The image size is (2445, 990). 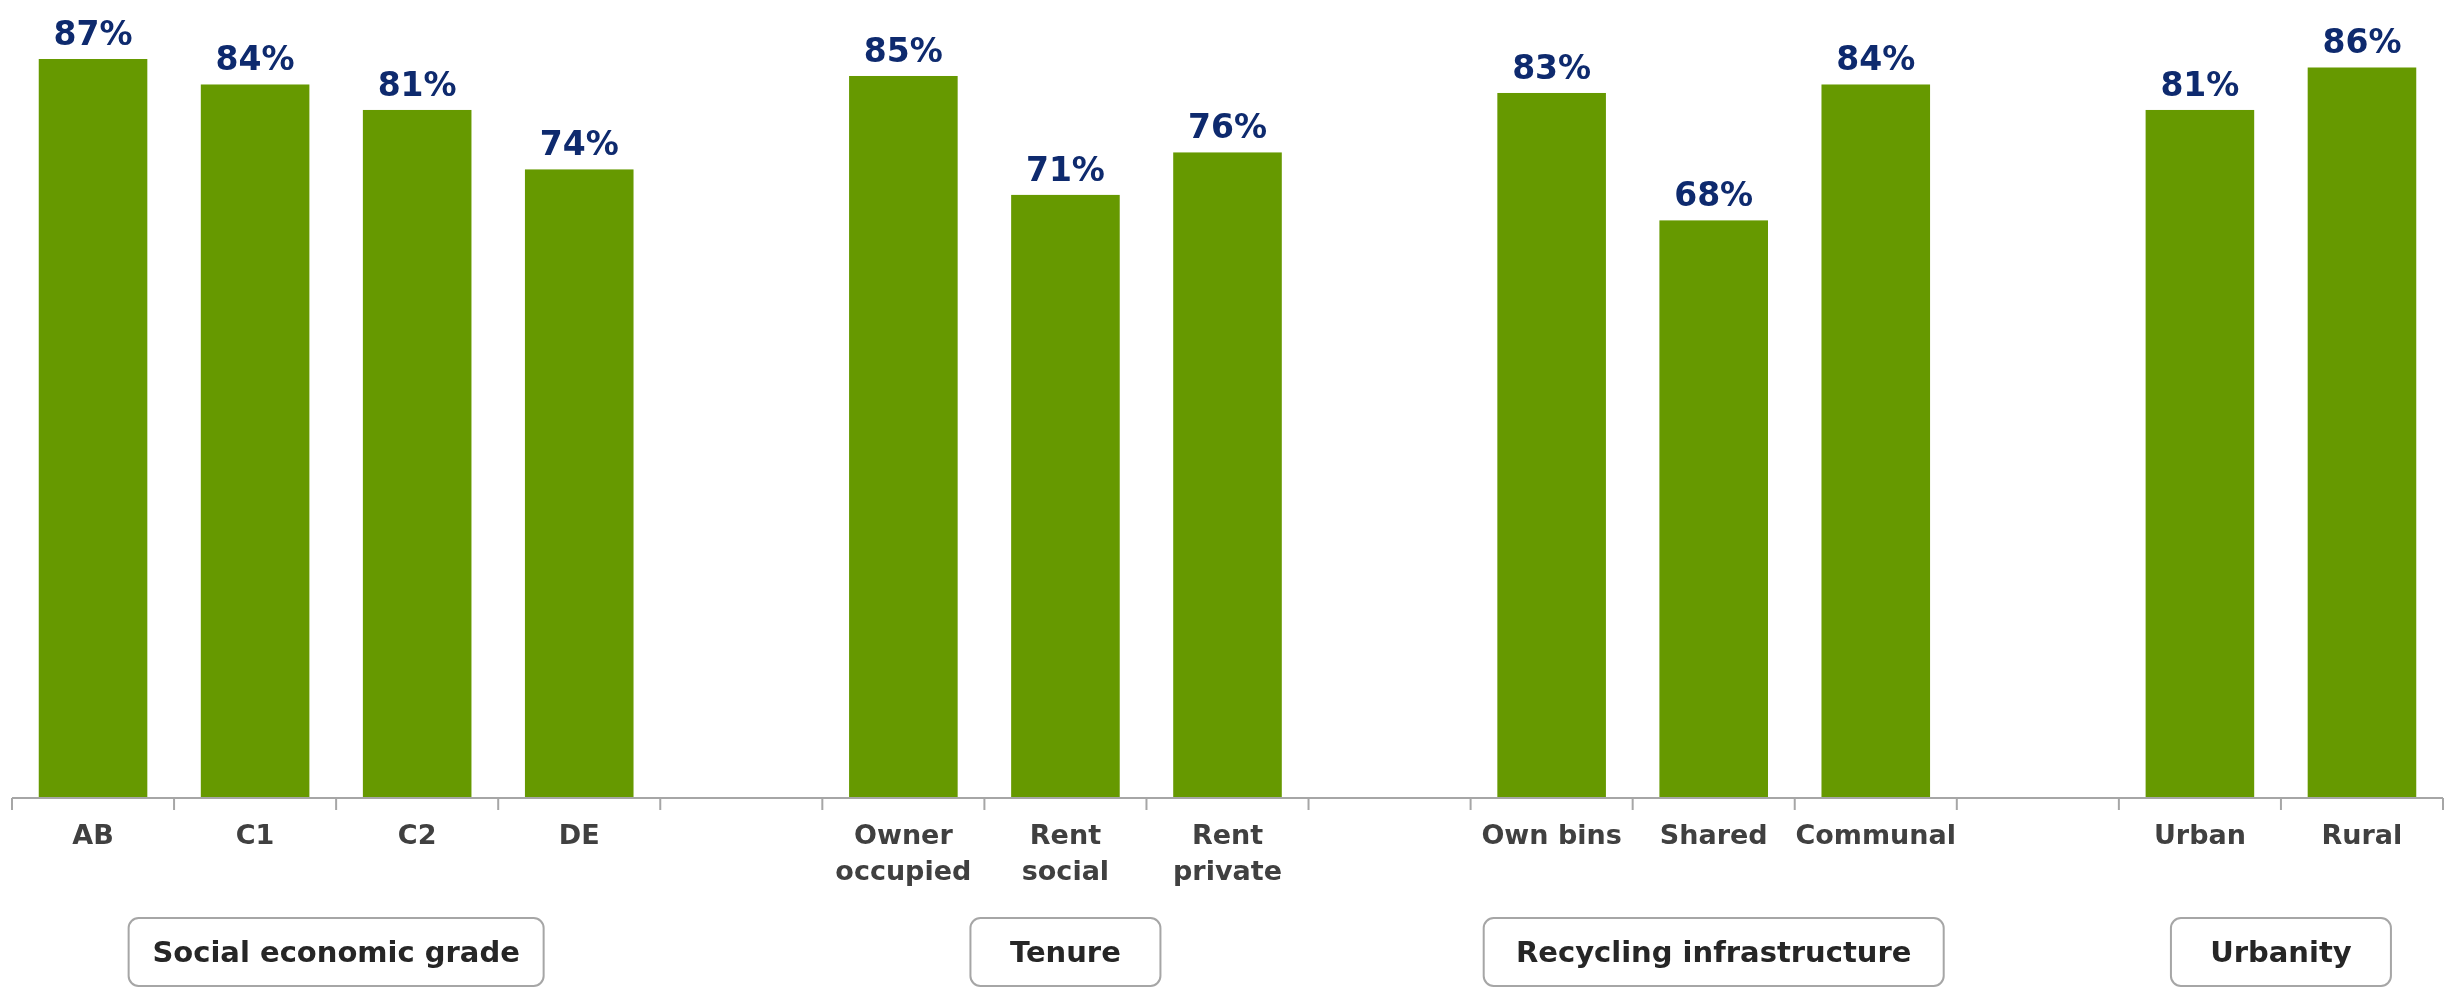 What do you see at coordinates (1551, 834) in the screenshot?
I see `x-tick-label: Own bins` at bounding box center [1551, 834].